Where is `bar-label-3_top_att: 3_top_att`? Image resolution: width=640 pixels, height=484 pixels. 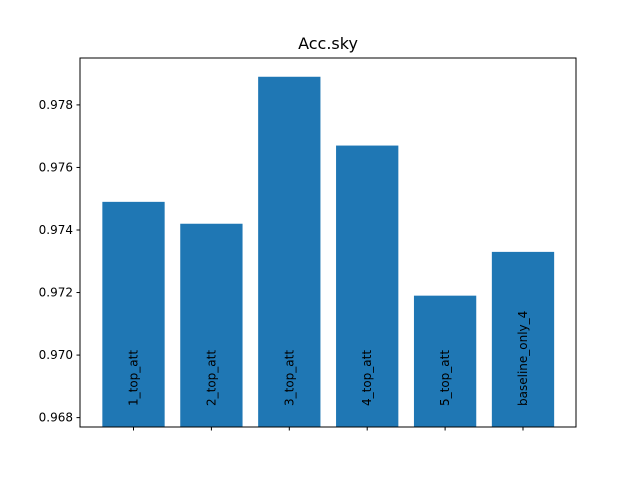 bar-label-3_top_att: 3_top_att is located at coordinates (289, 378).